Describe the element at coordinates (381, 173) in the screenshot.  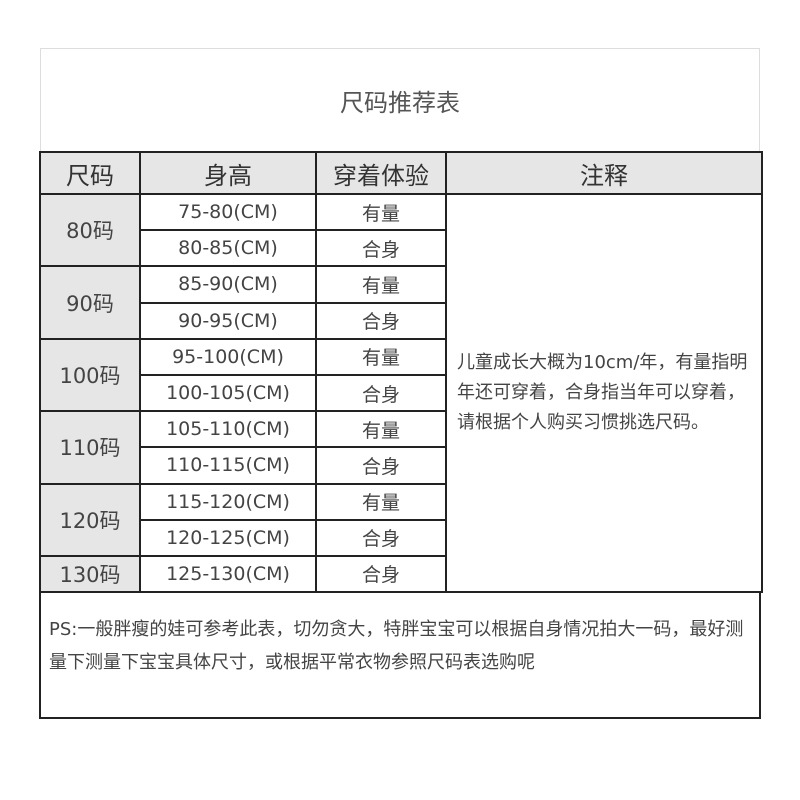
I see `header-fit: 穿着体验` at that location.